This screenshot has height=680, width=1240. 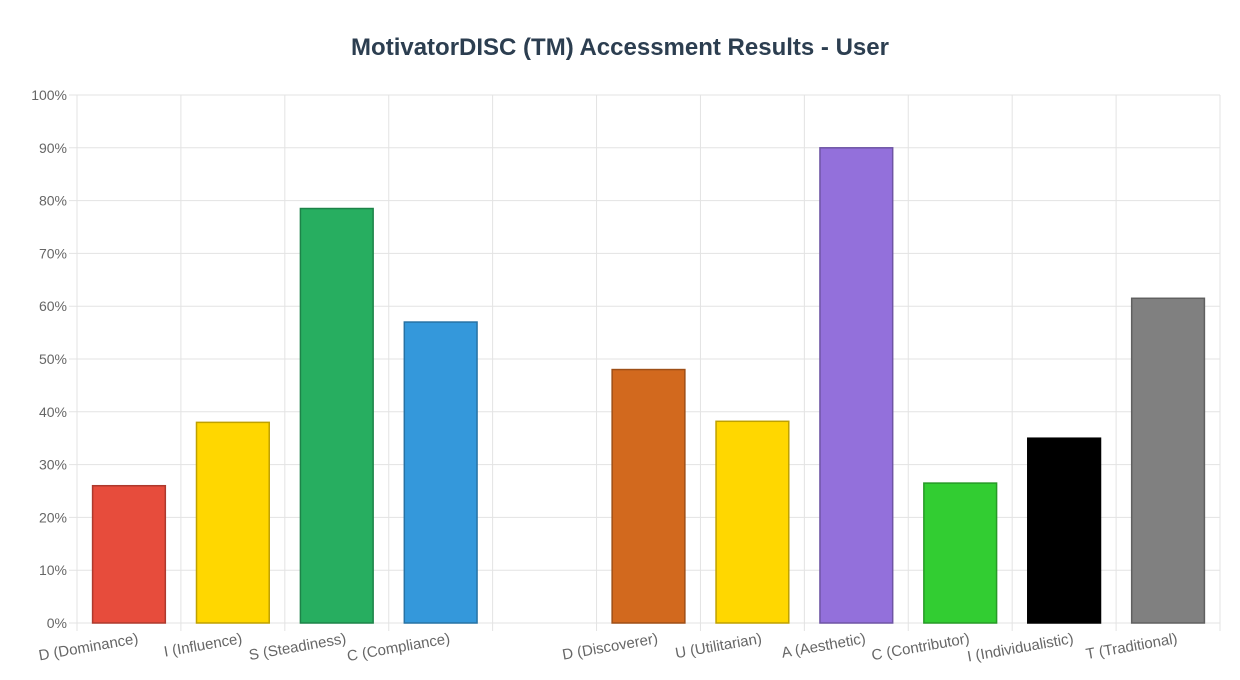 I want to click on x-tick-label: I (Individualistic), so click(x=1020, y=647).